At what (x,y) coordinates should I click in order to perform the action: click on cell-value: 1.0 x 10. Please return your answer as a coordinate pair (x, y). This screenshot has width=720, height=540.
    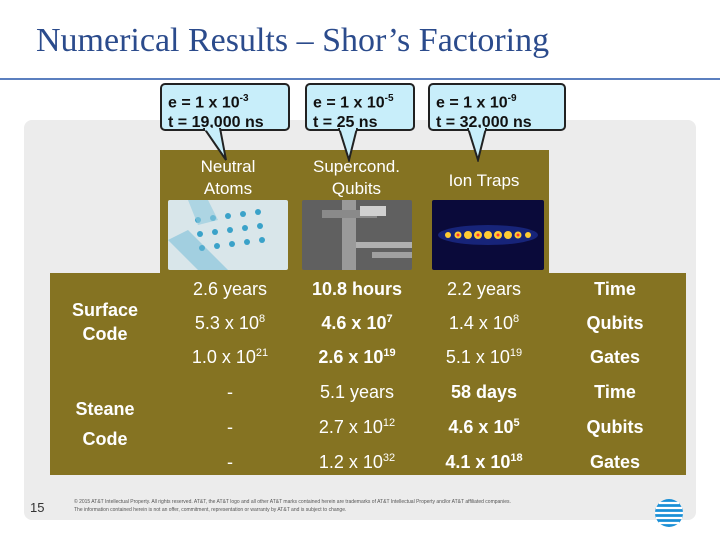
    Looking at the image, I should click on (223, 357).